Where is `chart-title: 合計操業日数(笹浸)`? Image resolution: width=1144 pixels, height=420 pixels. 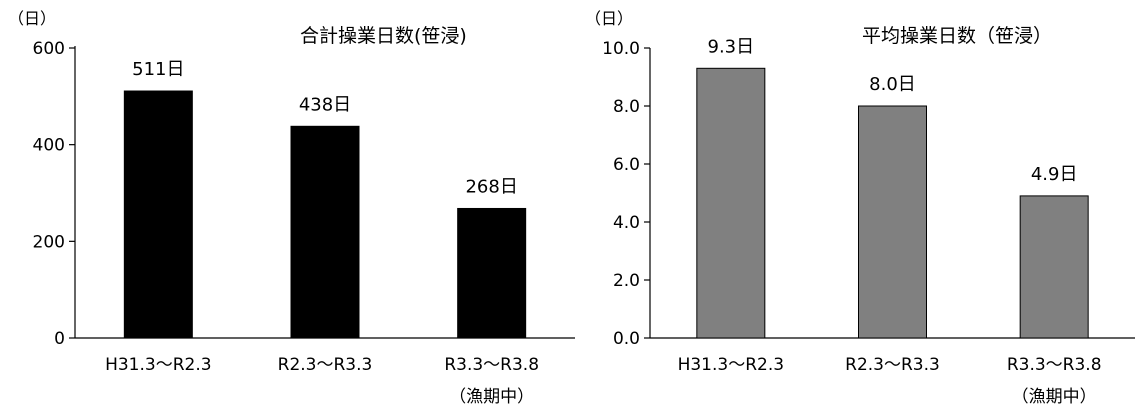
chart-title: 合計操業日数(笹浸) is located at coordinates (383, 36).